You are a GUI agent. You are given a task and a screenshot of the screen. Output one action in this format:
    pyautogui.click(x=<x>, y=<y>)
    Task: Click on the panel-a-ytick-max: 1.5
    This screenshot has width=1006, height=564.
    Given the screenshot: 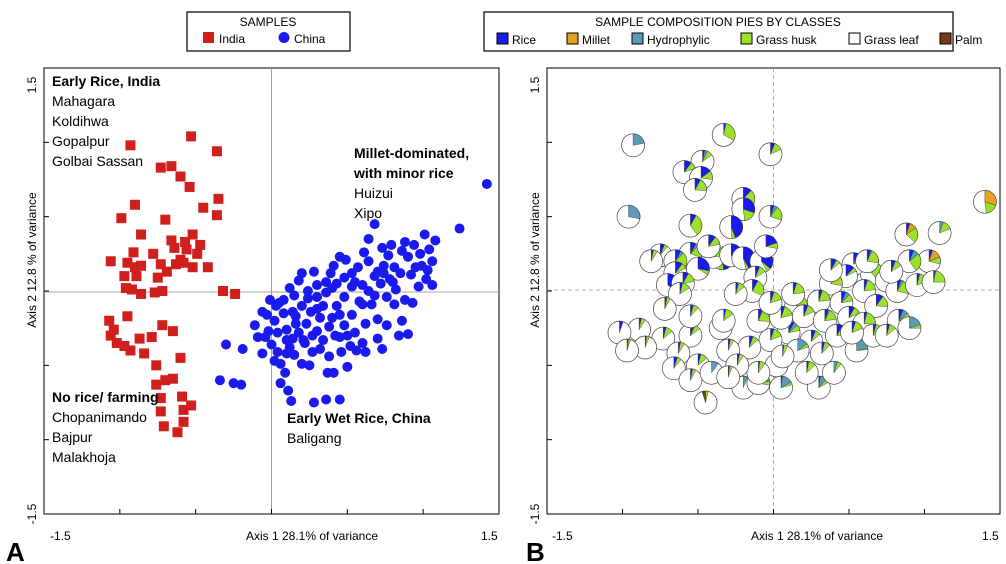 What is the action you would take?
    pyautogui.click(x=32, y=84)
    